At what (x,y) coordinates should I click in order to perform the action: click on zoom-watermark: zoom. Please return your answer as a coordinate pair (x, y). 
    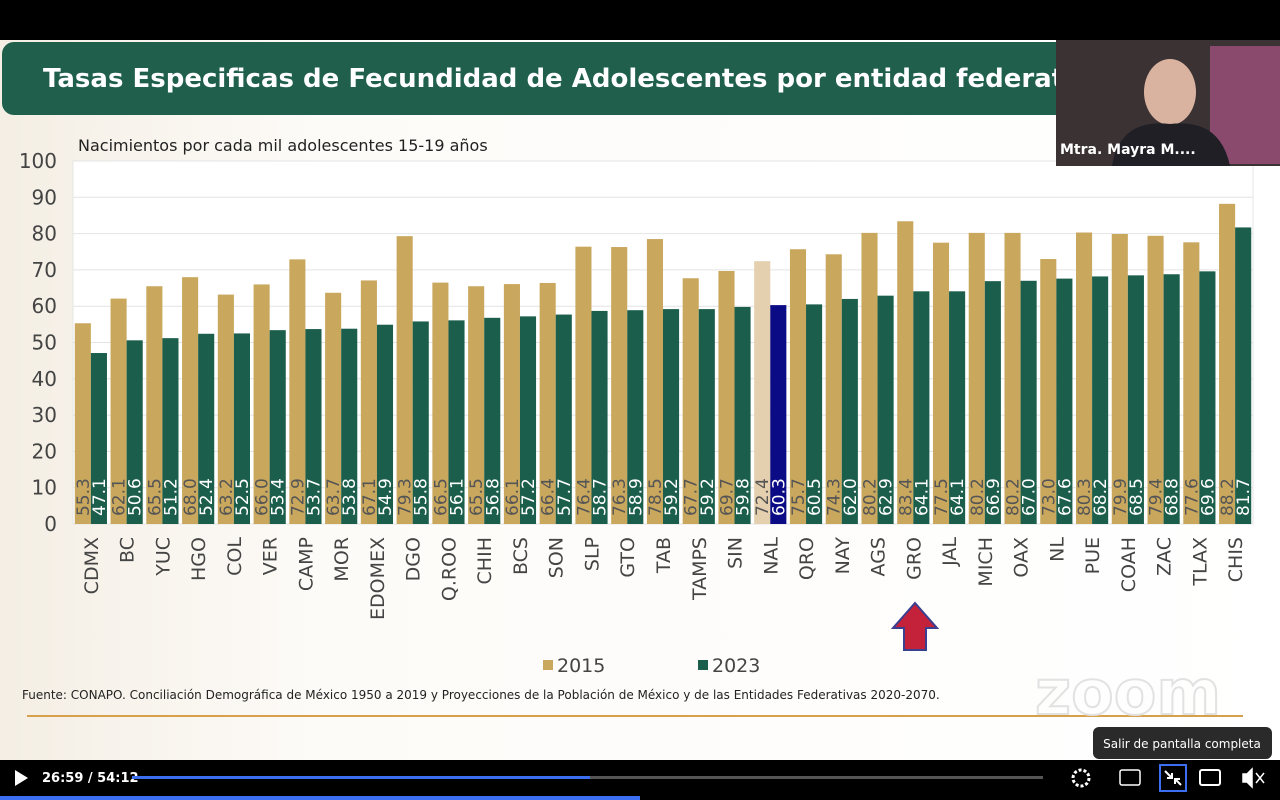
    Looking at the image, I should click on (1128, 692).